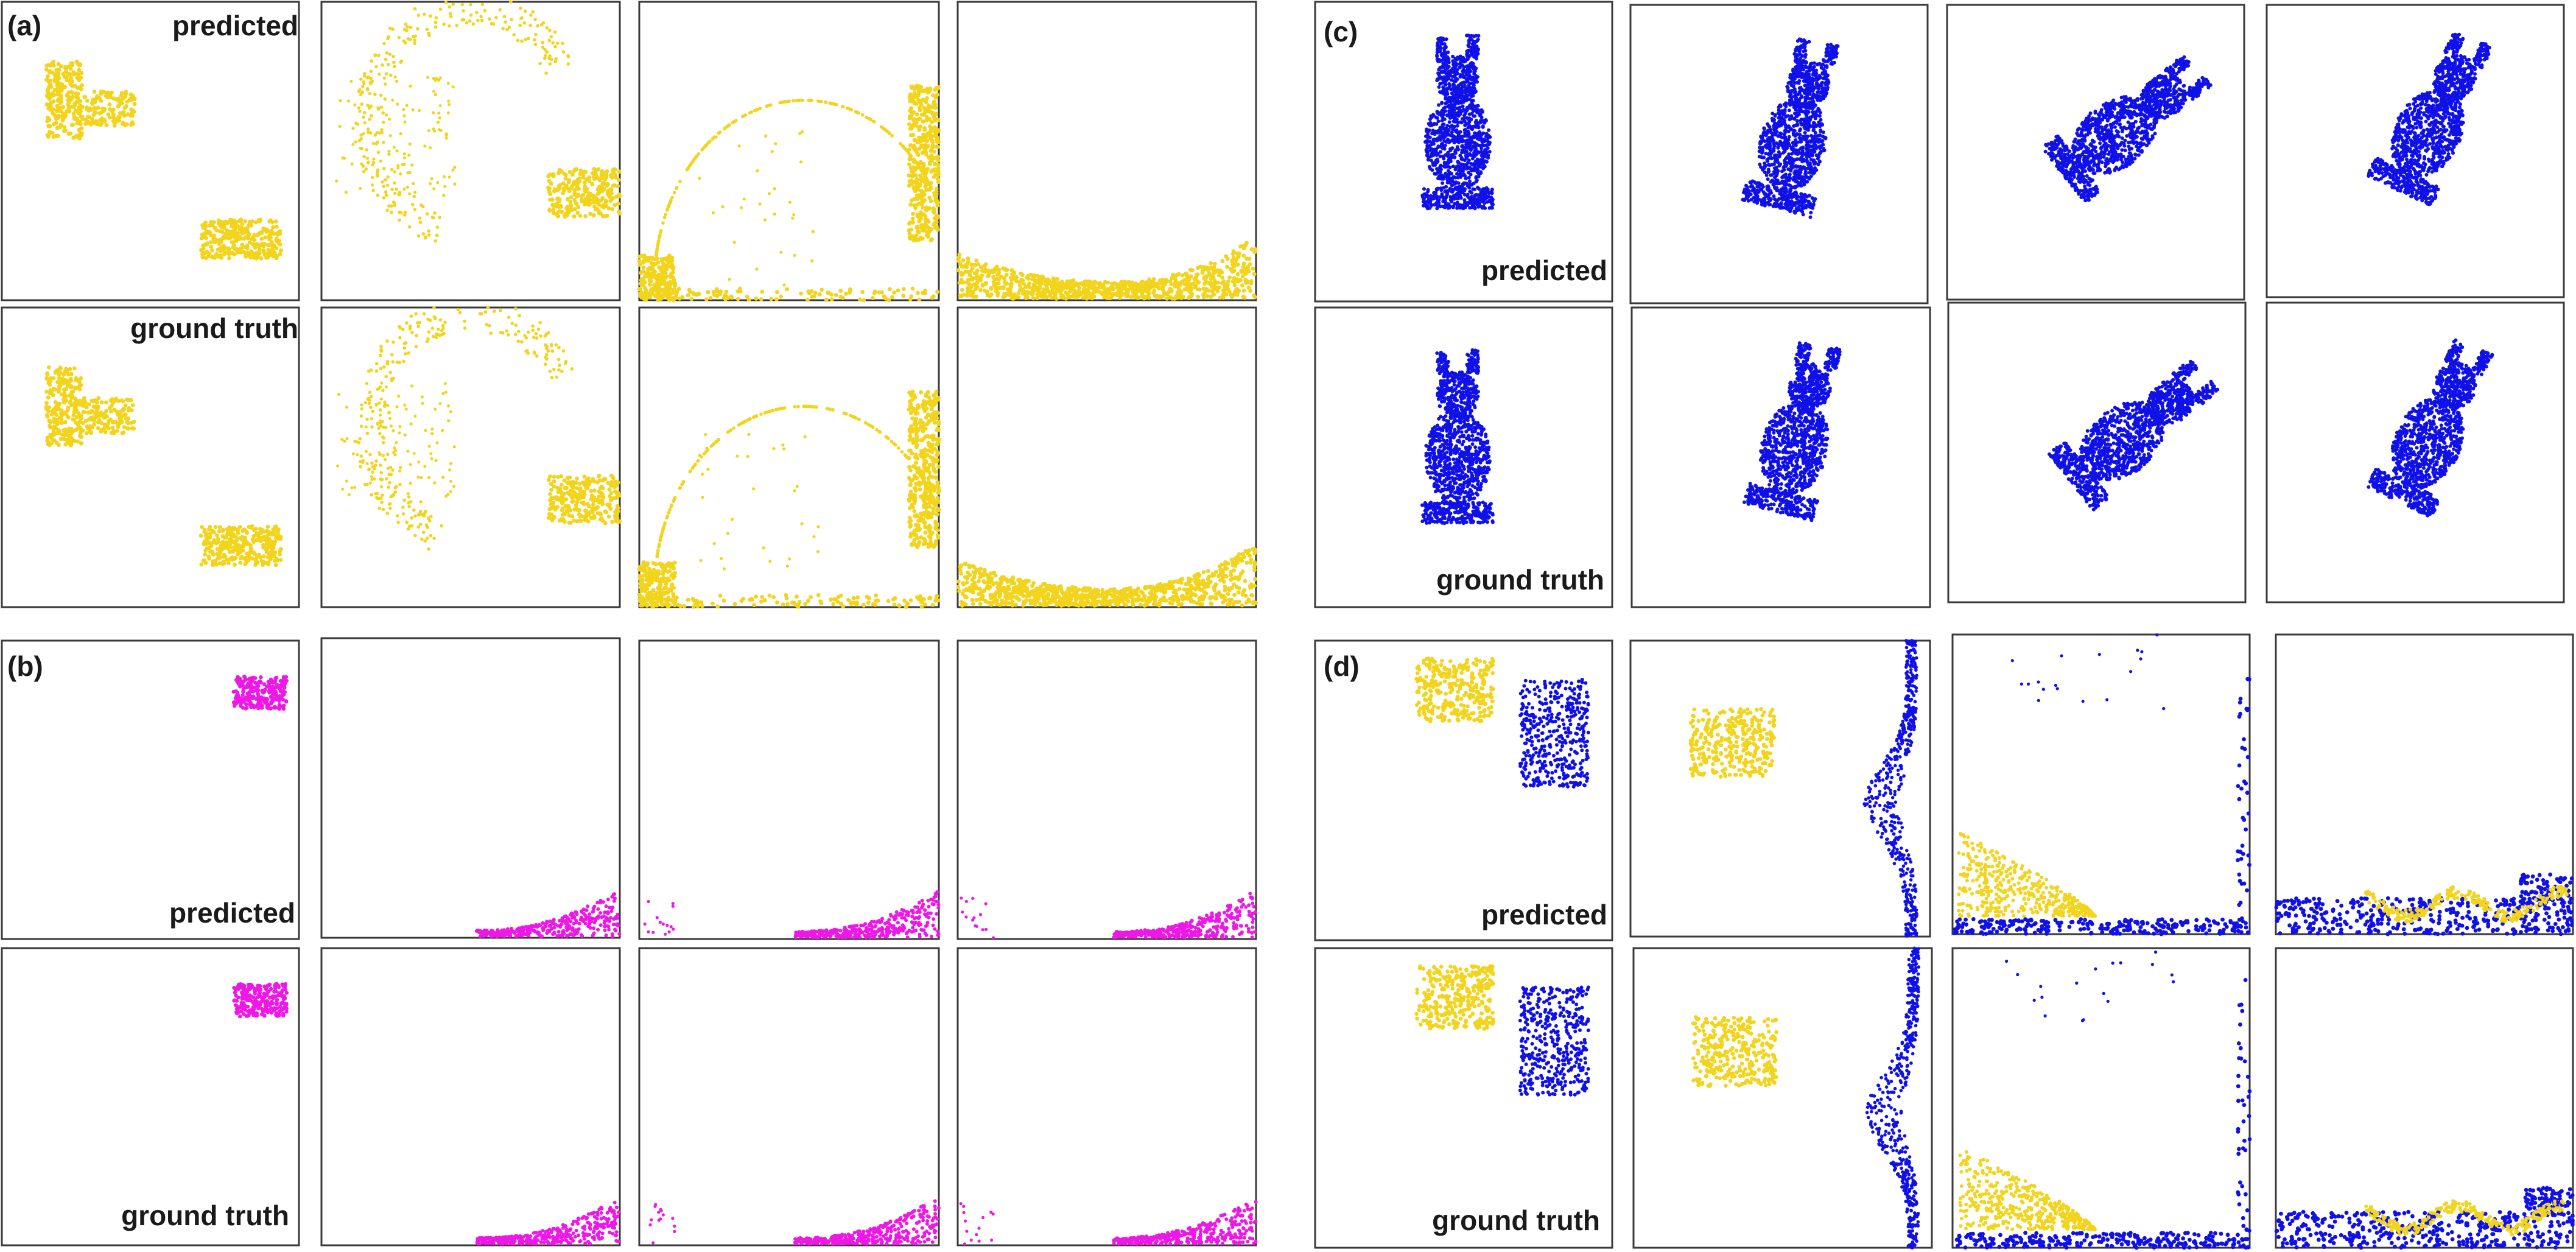  I want to click on panel-c-ground-truth-label: ground truth, so click(1520, 580).